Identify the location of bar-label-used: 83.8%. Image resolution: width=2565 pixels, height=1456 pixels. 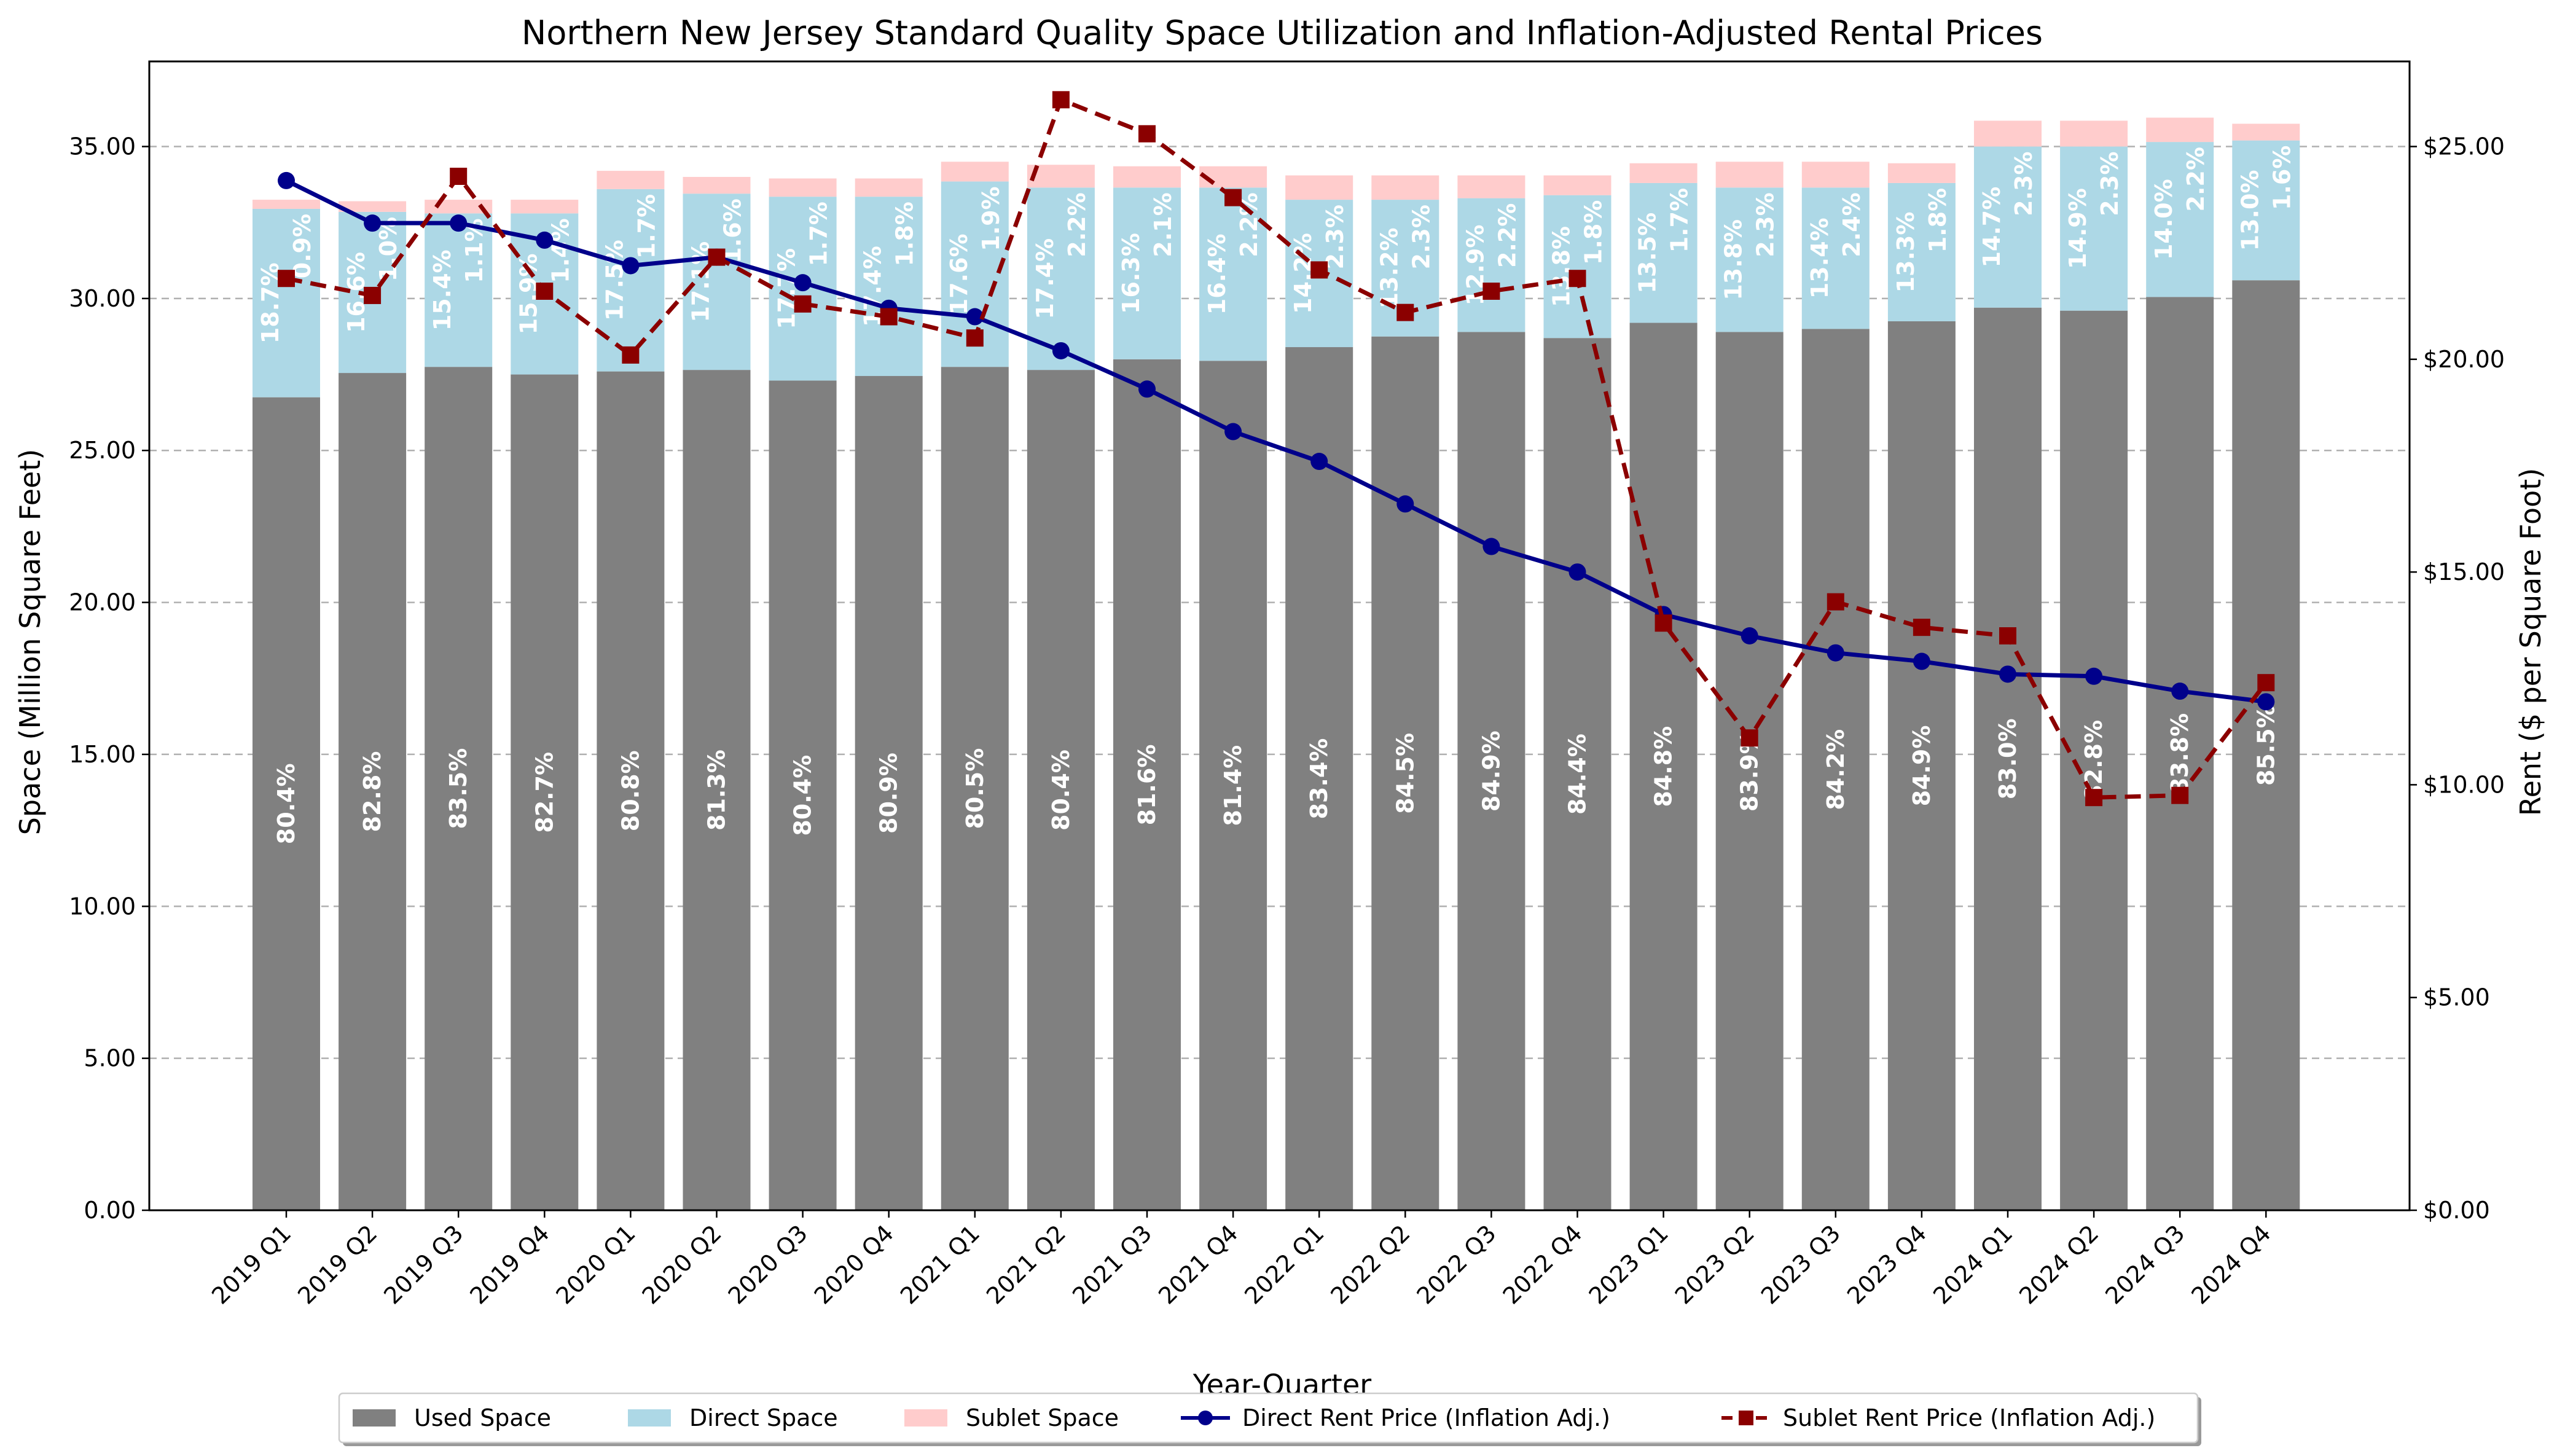
(2179, 753).